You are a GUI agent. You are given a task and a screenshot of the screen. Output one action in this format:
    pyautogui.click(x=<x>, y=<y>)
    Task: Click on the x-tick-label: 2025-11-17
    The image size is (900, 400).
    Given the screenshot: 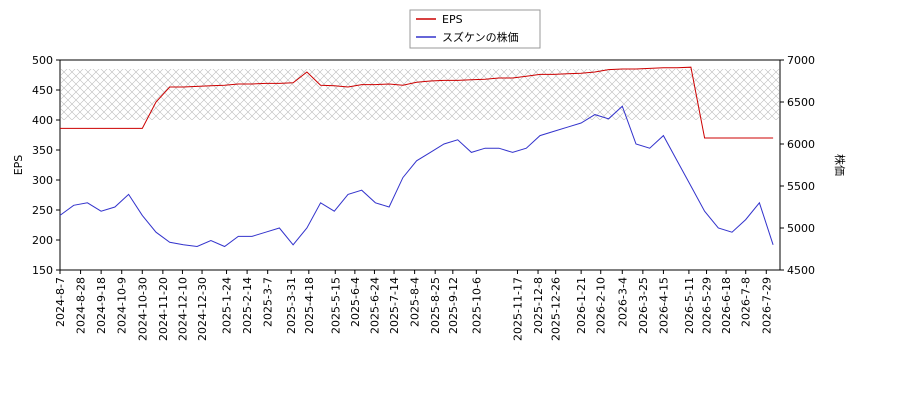 What is the action you would take?
    pyautogui.click(x=517, y=309)
    